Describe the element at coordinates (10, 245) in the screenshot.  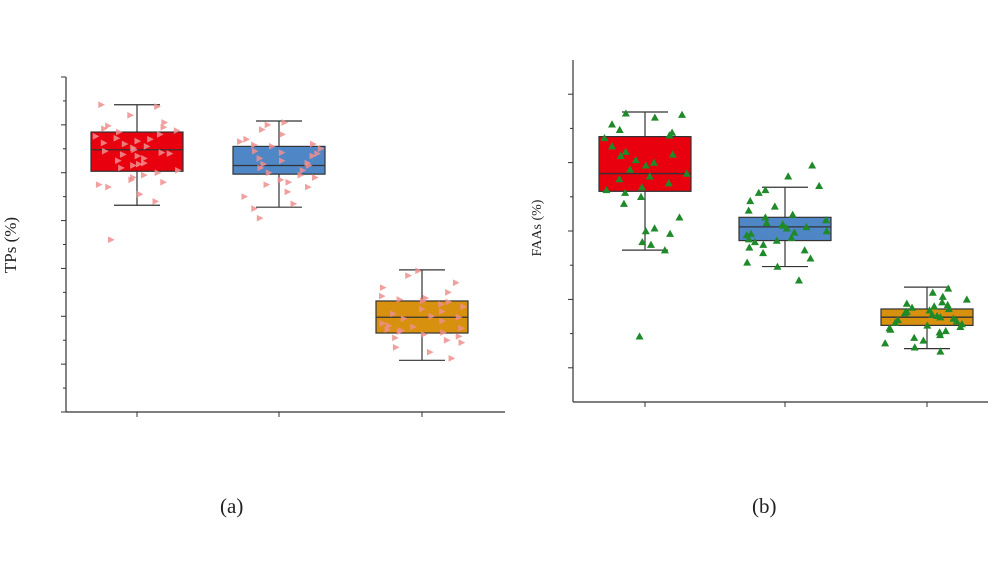
I see `panel-a-ylabel: TPs (%)` at that location.